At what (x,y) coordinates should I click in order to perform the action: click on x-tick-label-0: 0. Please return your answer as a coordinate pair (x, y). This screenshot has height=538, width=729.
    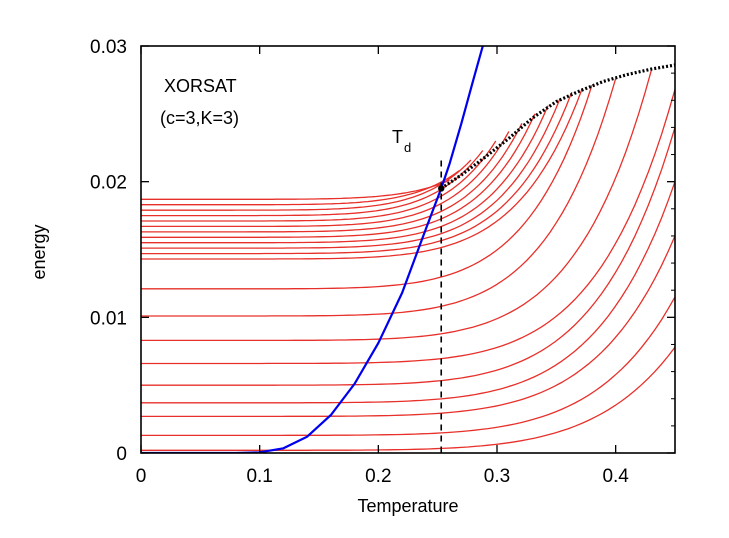
    Looking at the image, I should click on (141, 476).